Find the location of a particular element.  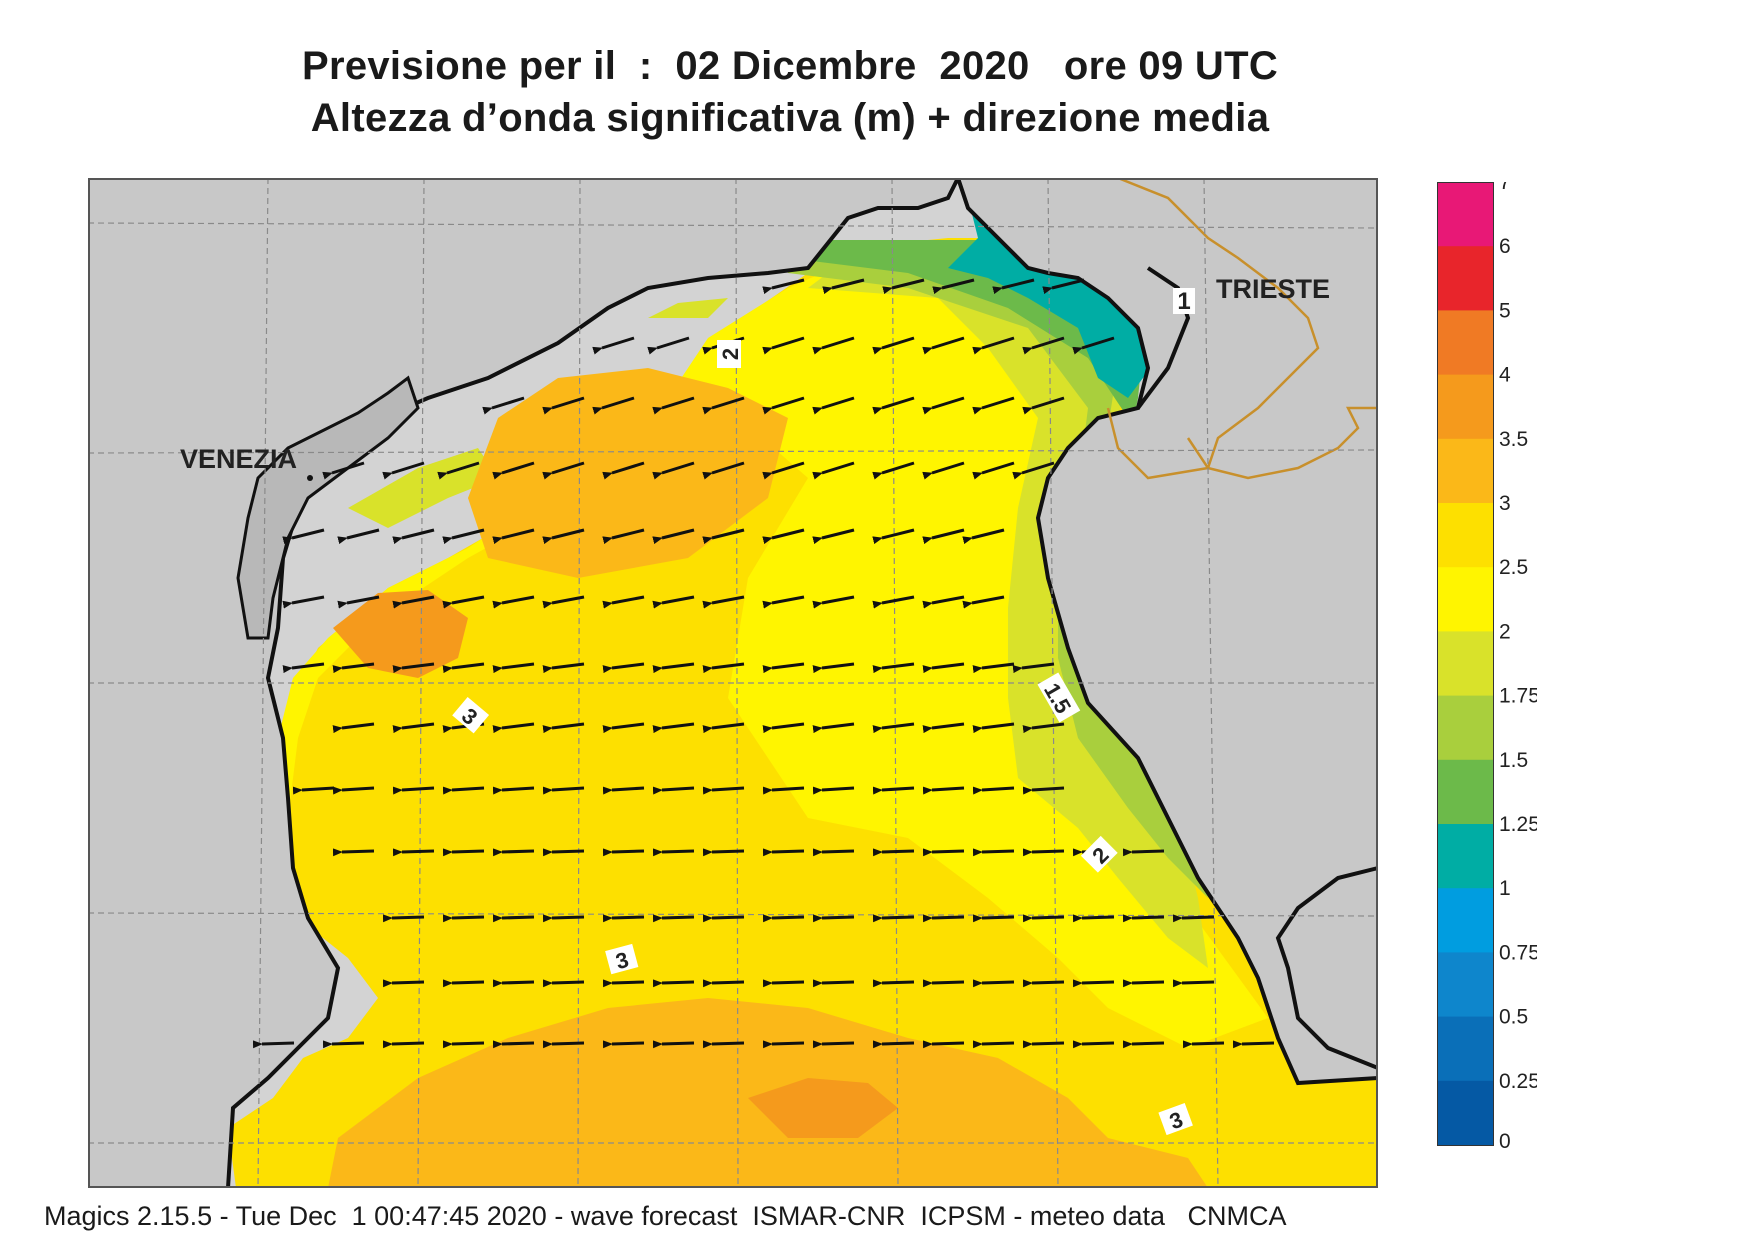

contour-label-3-south: 3 is located at coordinates (1175, 1119).